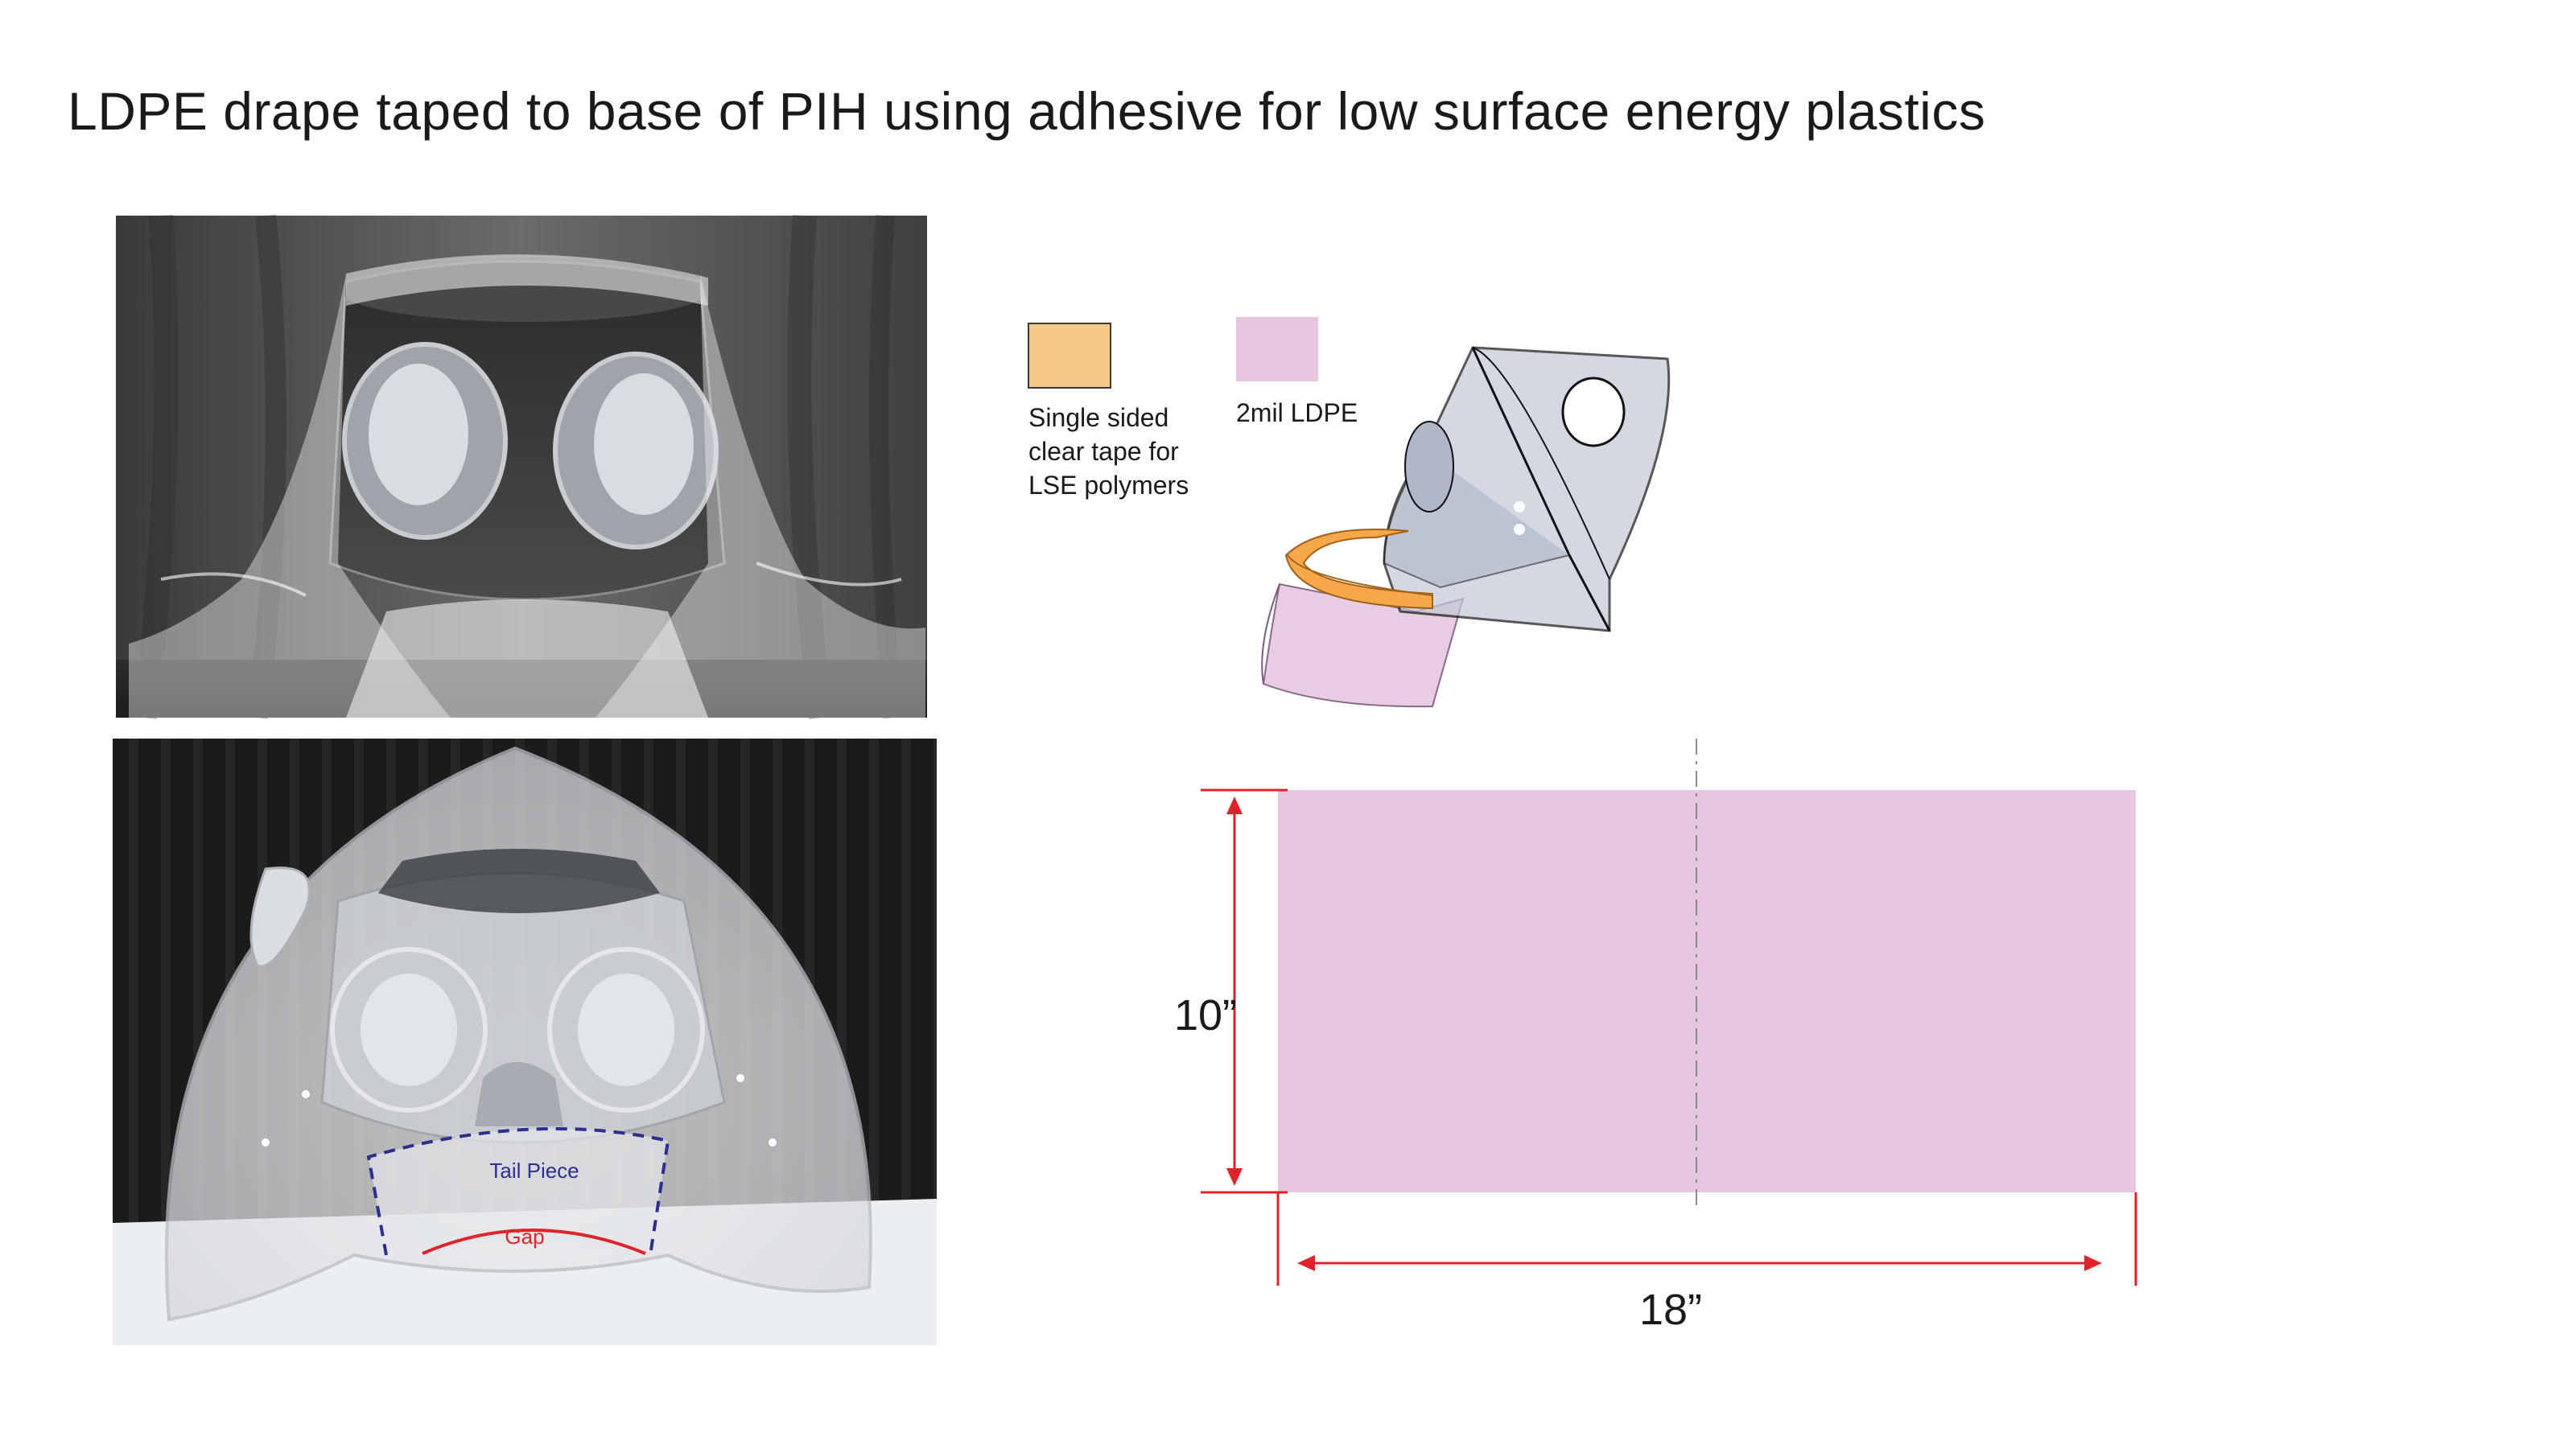 This screenshot has width=2576, height=1449. I want to click on width-label: 18”, so click(1670, 1310).